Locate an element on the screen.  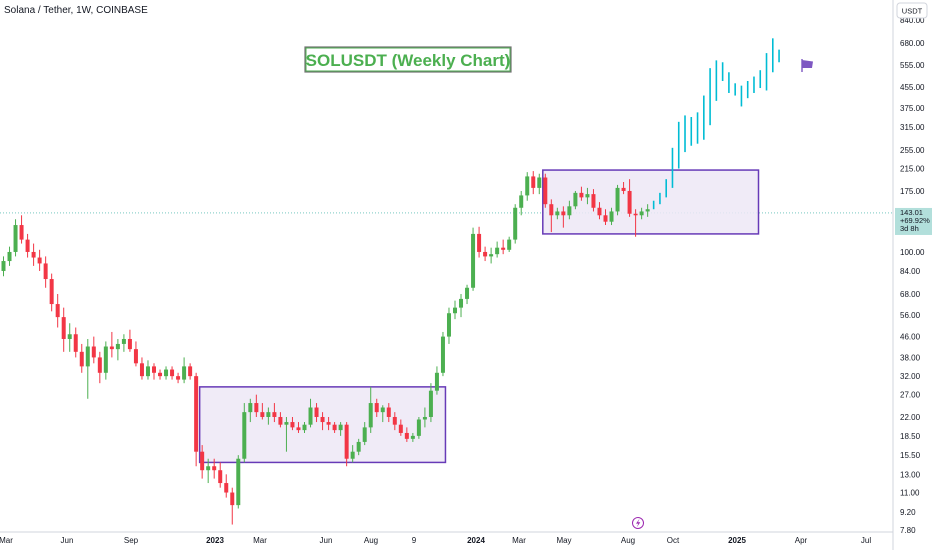
currency-label: USDT is located at coordinates (912, 11).